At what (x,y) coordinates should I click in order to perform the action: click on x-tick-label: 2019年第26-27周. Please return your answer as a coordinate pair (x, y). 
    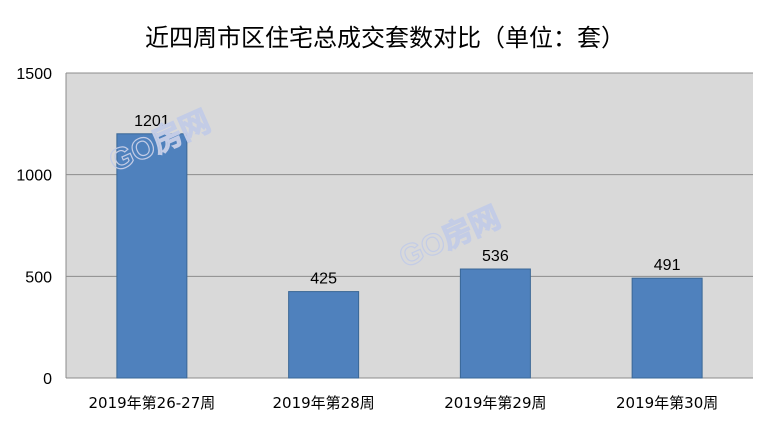
    Looking at the image, I should click on (151, 403).